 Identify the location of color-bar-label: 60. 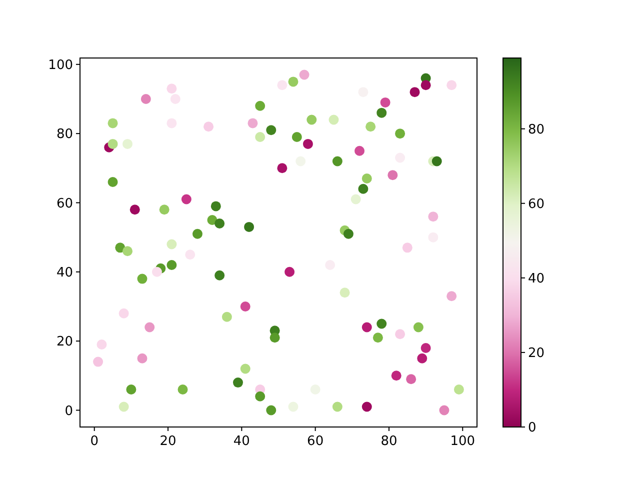
(536, 204).